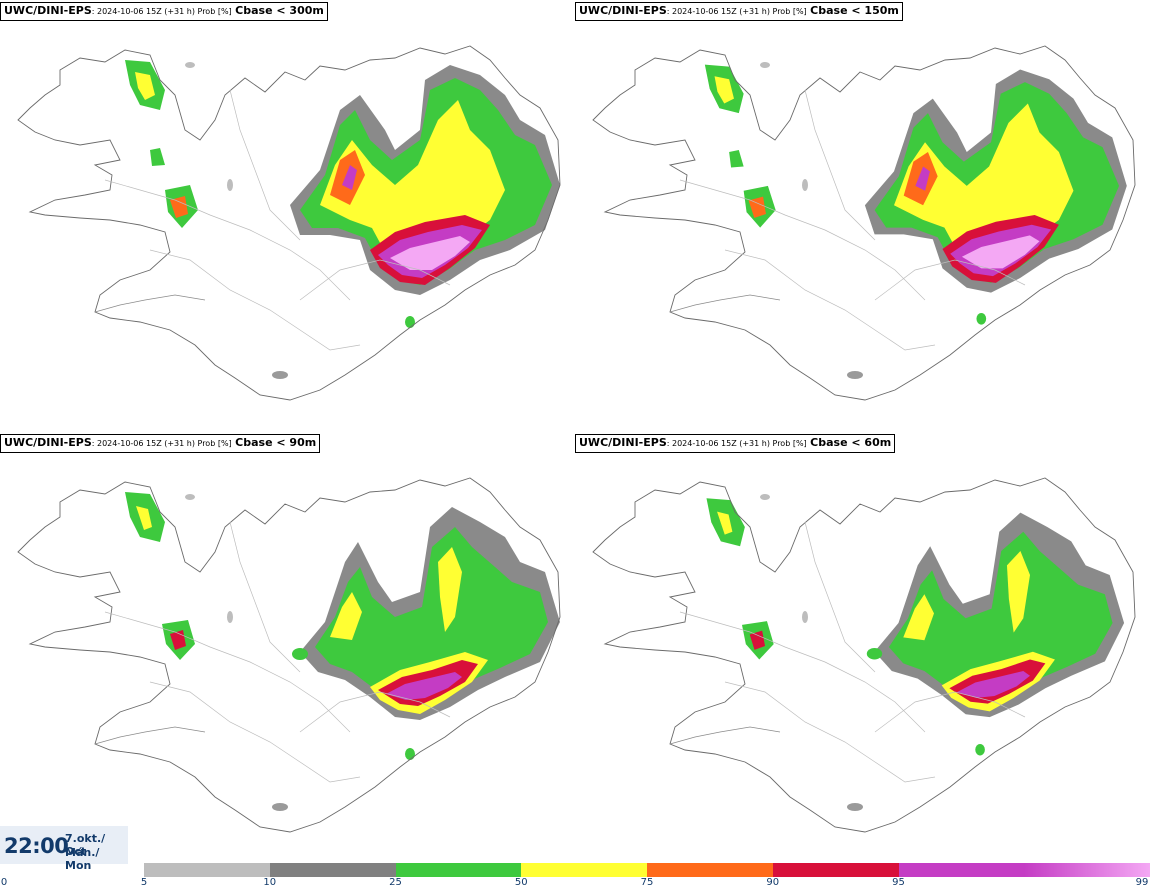  I want to click on valid-time-box: 22:00 7.okt./ Oct Mán./ Mon, so click(64, 849).